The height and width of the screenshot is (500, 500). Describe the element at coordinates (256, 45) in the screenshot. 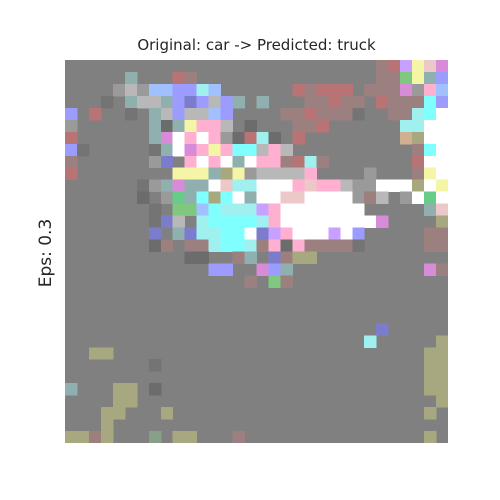

I see `figure-title: Original: car -> Predicted: truck` at that location.